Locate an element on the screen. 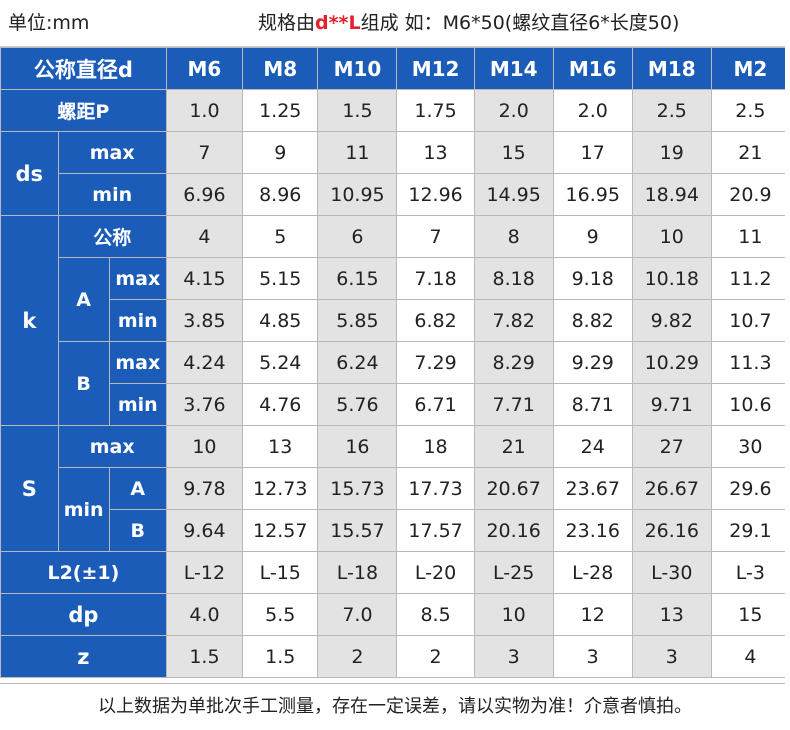 The width and height of the screenshot is (790, 730). table-cell: 10.29 is located at coordinates (671, 362).